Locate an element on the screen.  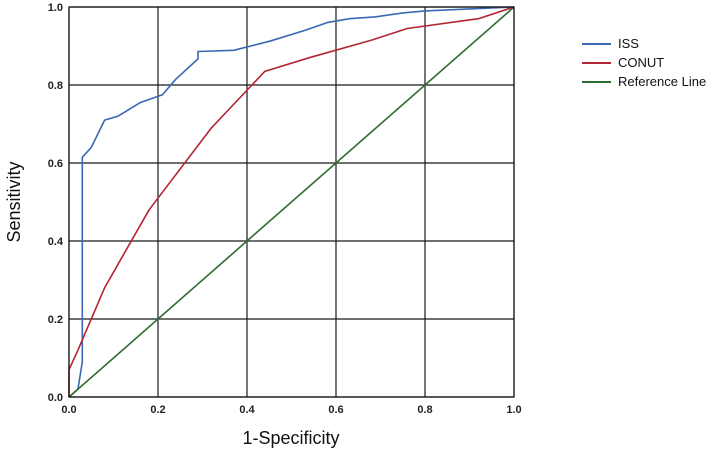
y-tick-label: 0.4 is located at coordinates (56, 242).